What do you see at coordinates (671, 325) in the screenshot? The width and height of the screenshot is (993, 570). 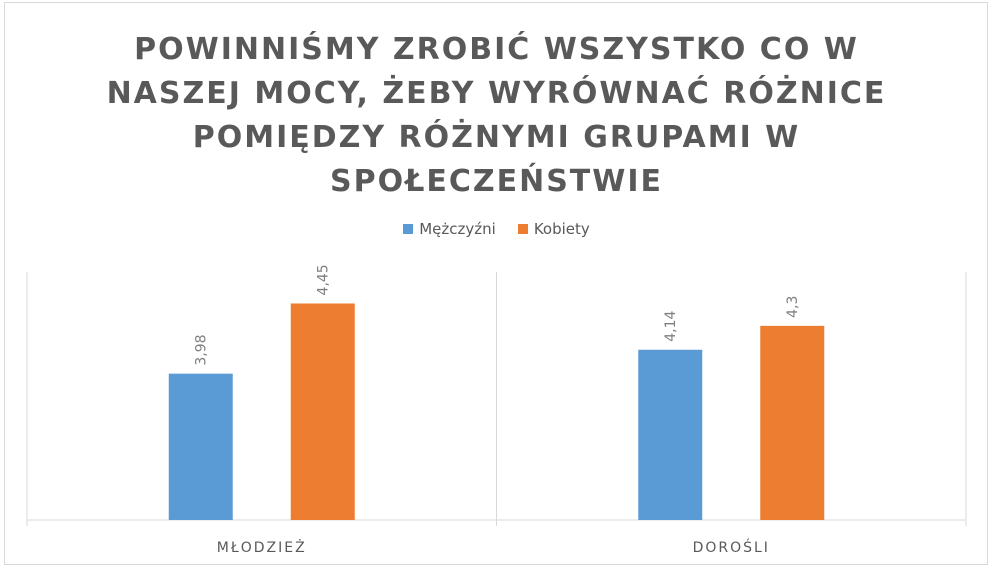 I see `data-label: 4,14` at bounding box center [671, 325].